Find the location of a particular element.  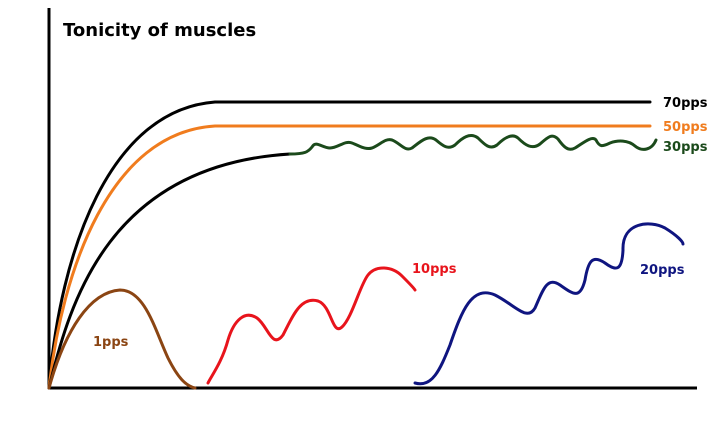

curve-1pps is located at coordinates (122, 339).